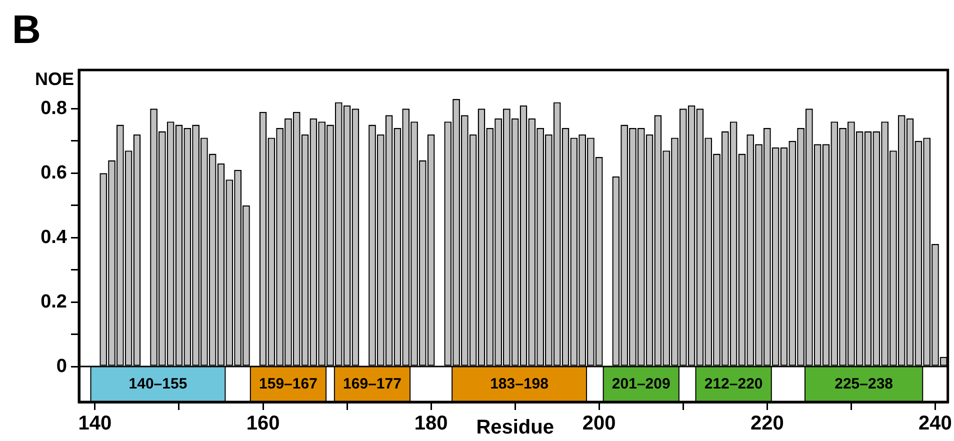 This screenshot has height=441, width=954. What do you see at coordinates (263, 423) in the screenshot?
I see `x-tick-label: 160` at bounding box center [263, 423].